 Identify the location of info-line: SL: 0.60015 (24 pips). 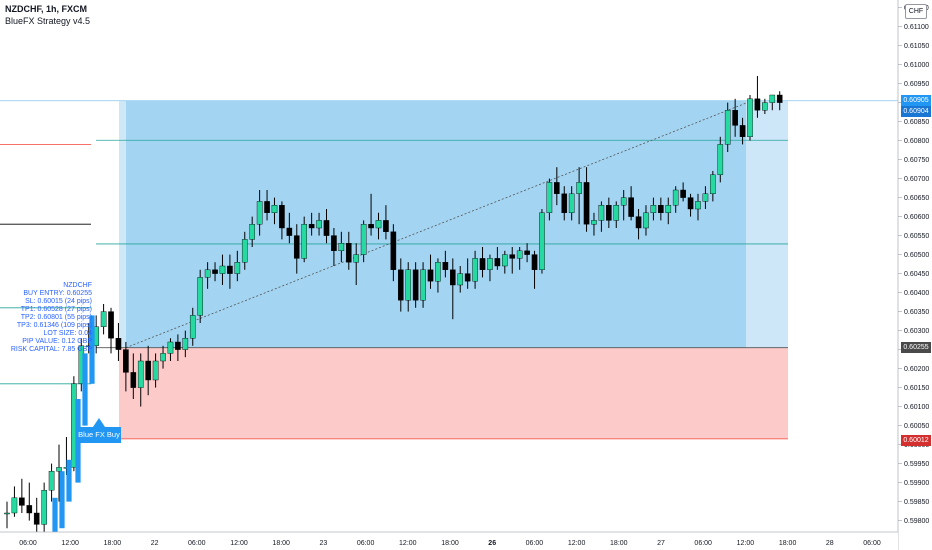
(58, 301).